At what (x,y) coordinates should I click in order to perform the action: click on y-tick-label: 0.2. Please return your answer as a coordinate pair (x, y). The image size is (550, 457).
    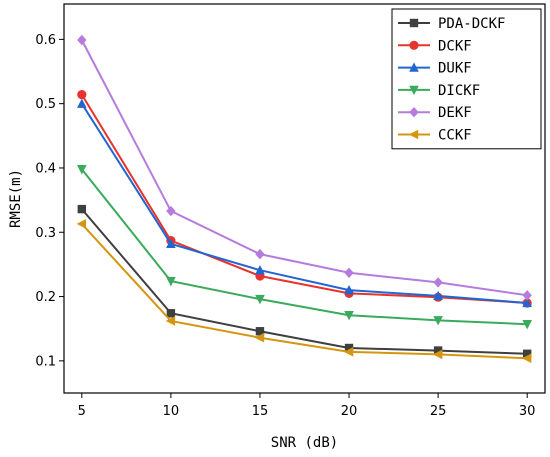
    Looking at the image, I should click on (45, 297).